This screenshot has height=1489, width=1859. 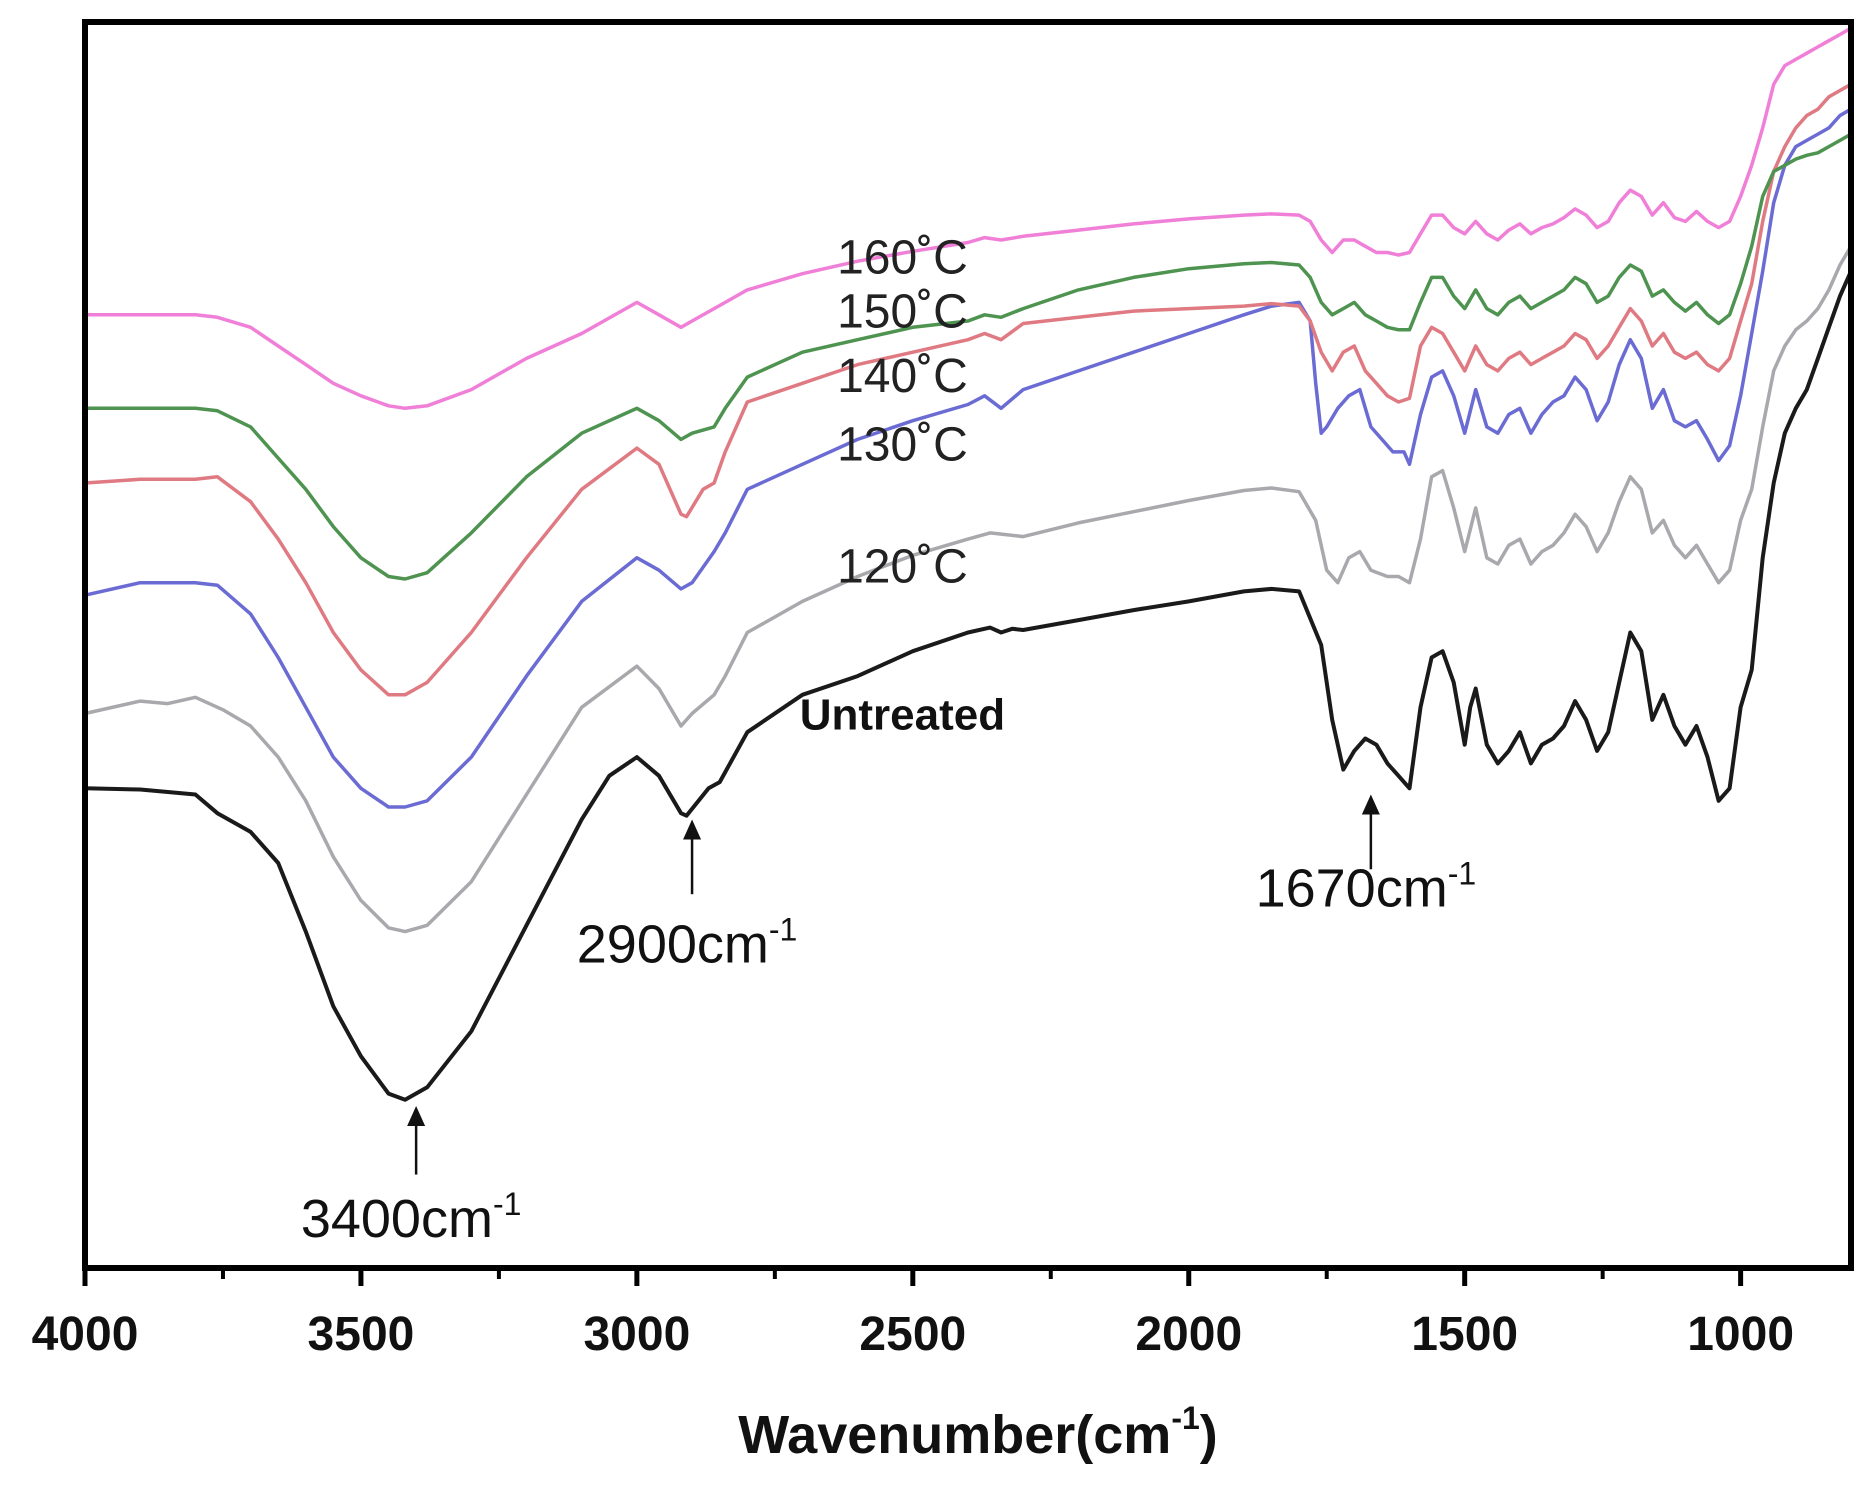 What do you see at coordinates (902, 376) in the screenshot?
I see `series-label: 140˚C` at bounding box center [902, 376].